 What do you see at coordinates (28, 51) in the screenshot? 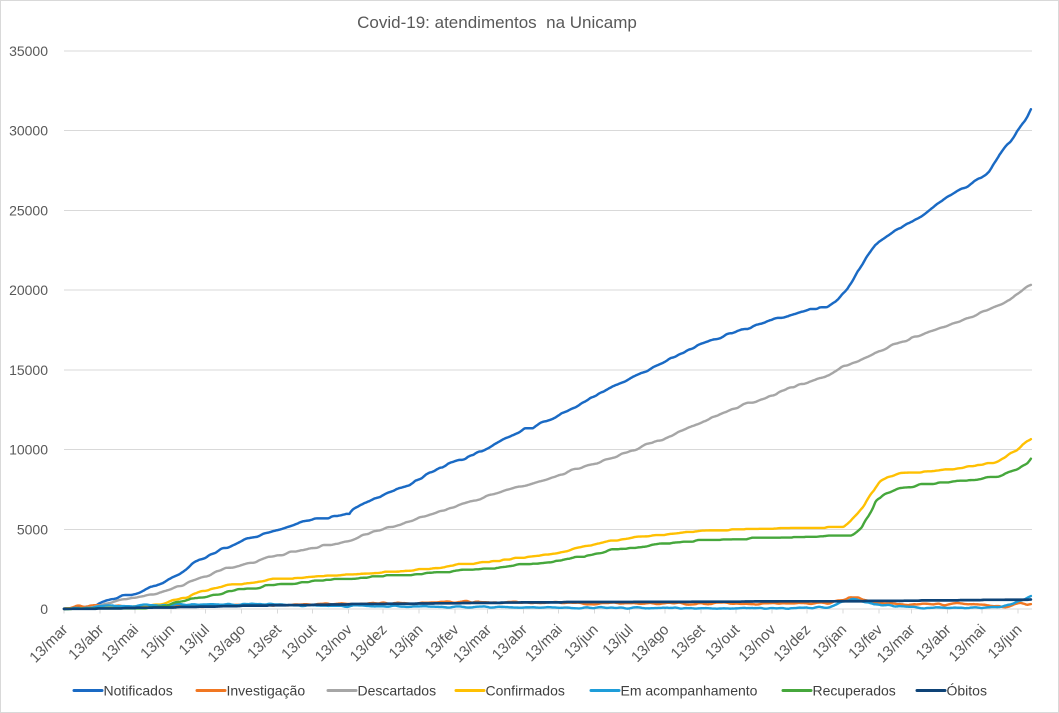
I see `svg-text: 35000` at bounding box center [28, 51].